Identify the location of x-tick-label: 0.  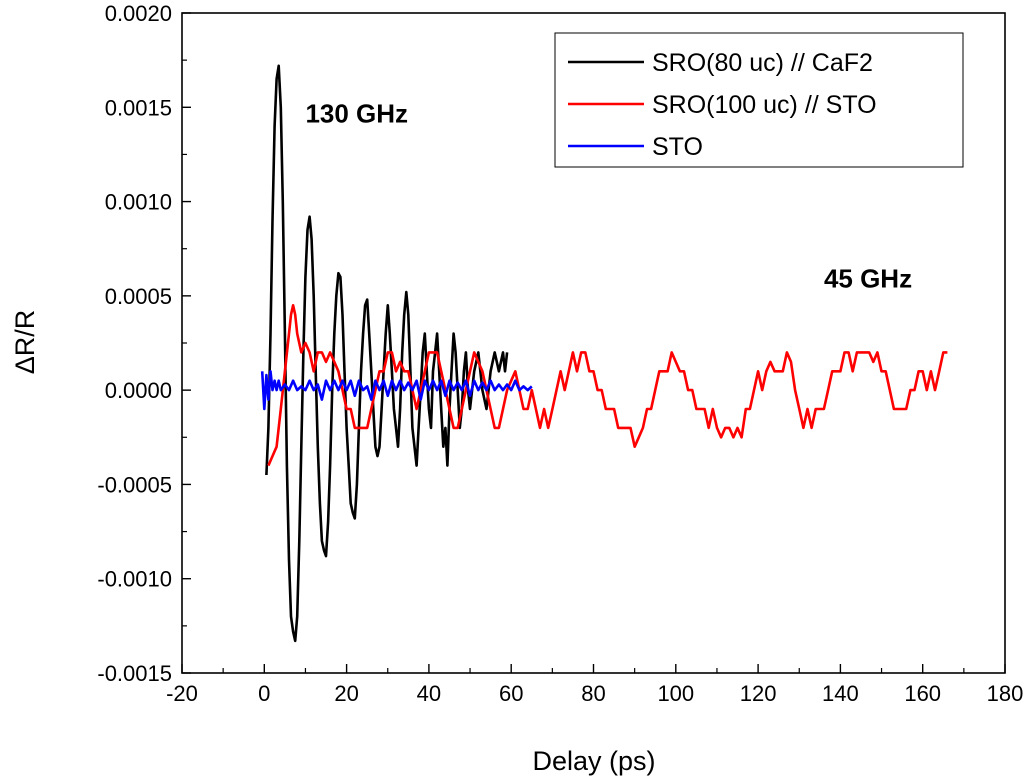
(264, 693).